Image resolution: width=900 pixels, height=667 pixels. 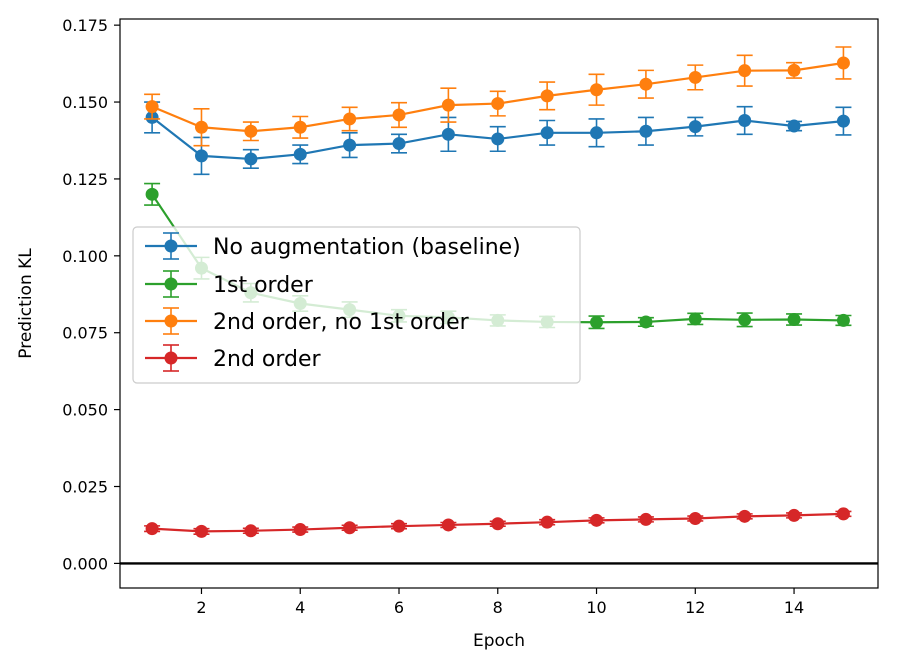 I want to click on x-tick-label: 12, so click(x=695, y=607).